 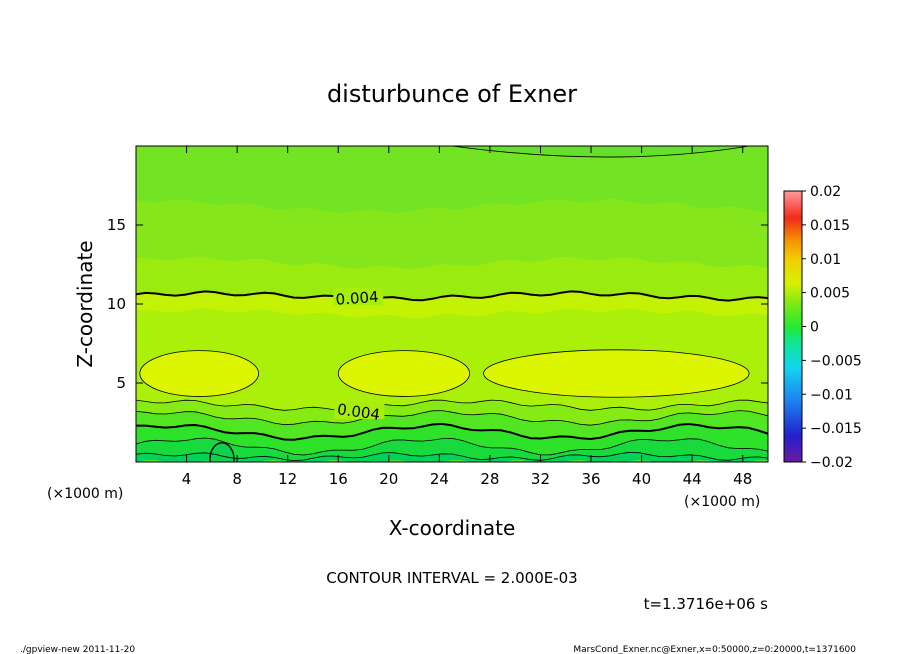 What do you see at coordinates (722, 502) in the screenshot?
I see `x-axis-unit: (×1000 m)` at bounding box center [722, 502].